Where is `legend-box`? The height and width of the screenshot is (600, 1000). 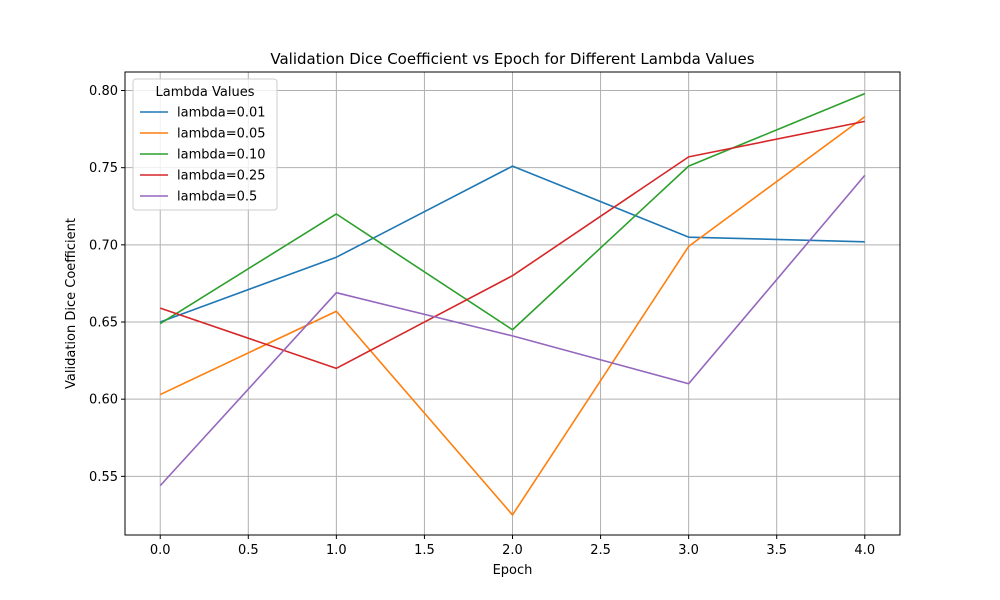 legend-box is located at coordinates (205, 144).